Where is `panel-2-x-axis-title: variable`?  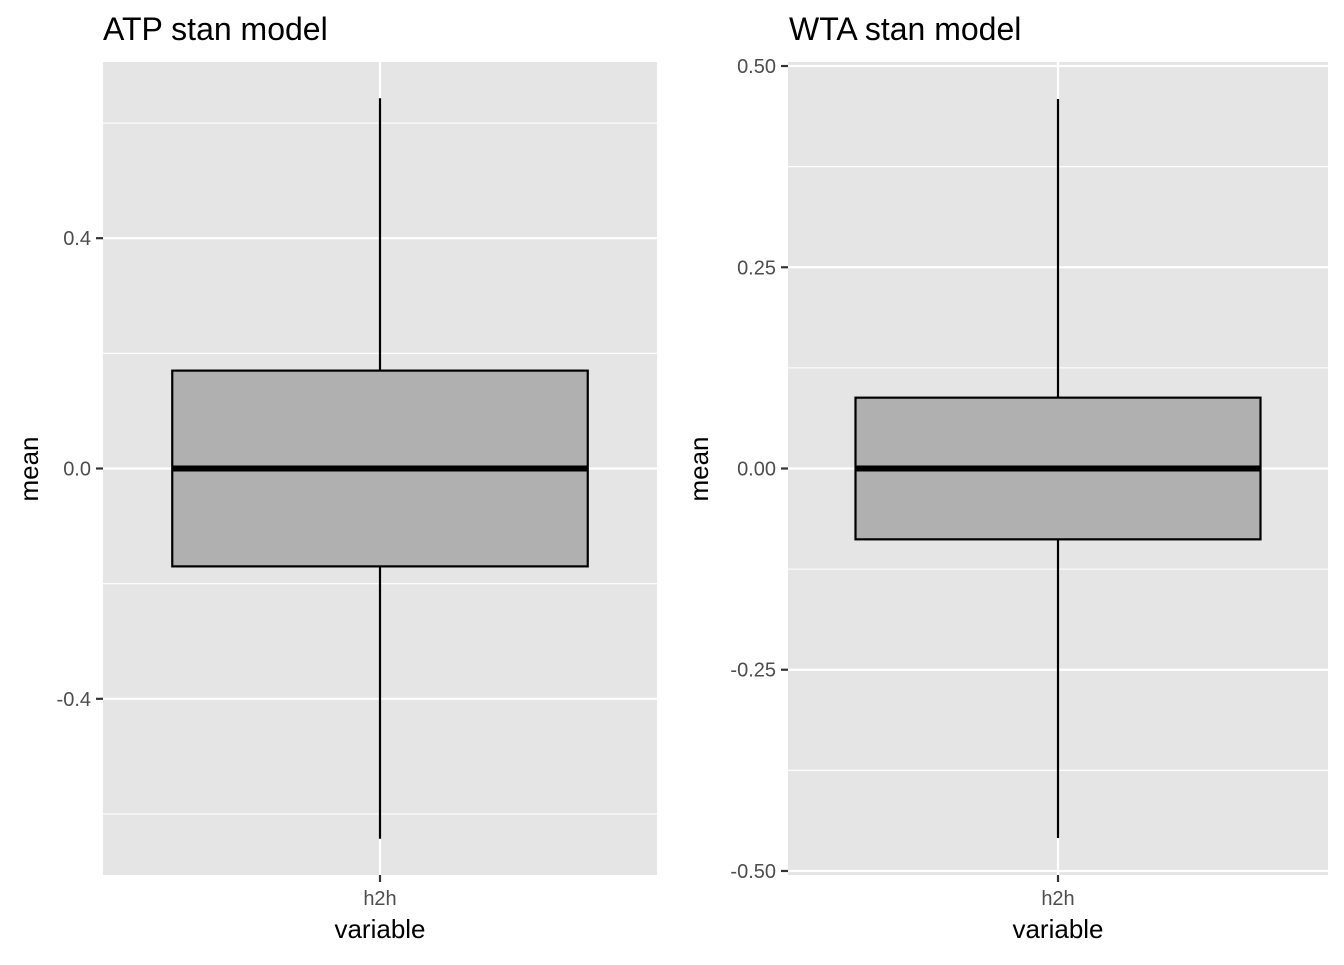
panel-2-x-axis-title: variable is located at coordinates (1057, 929).